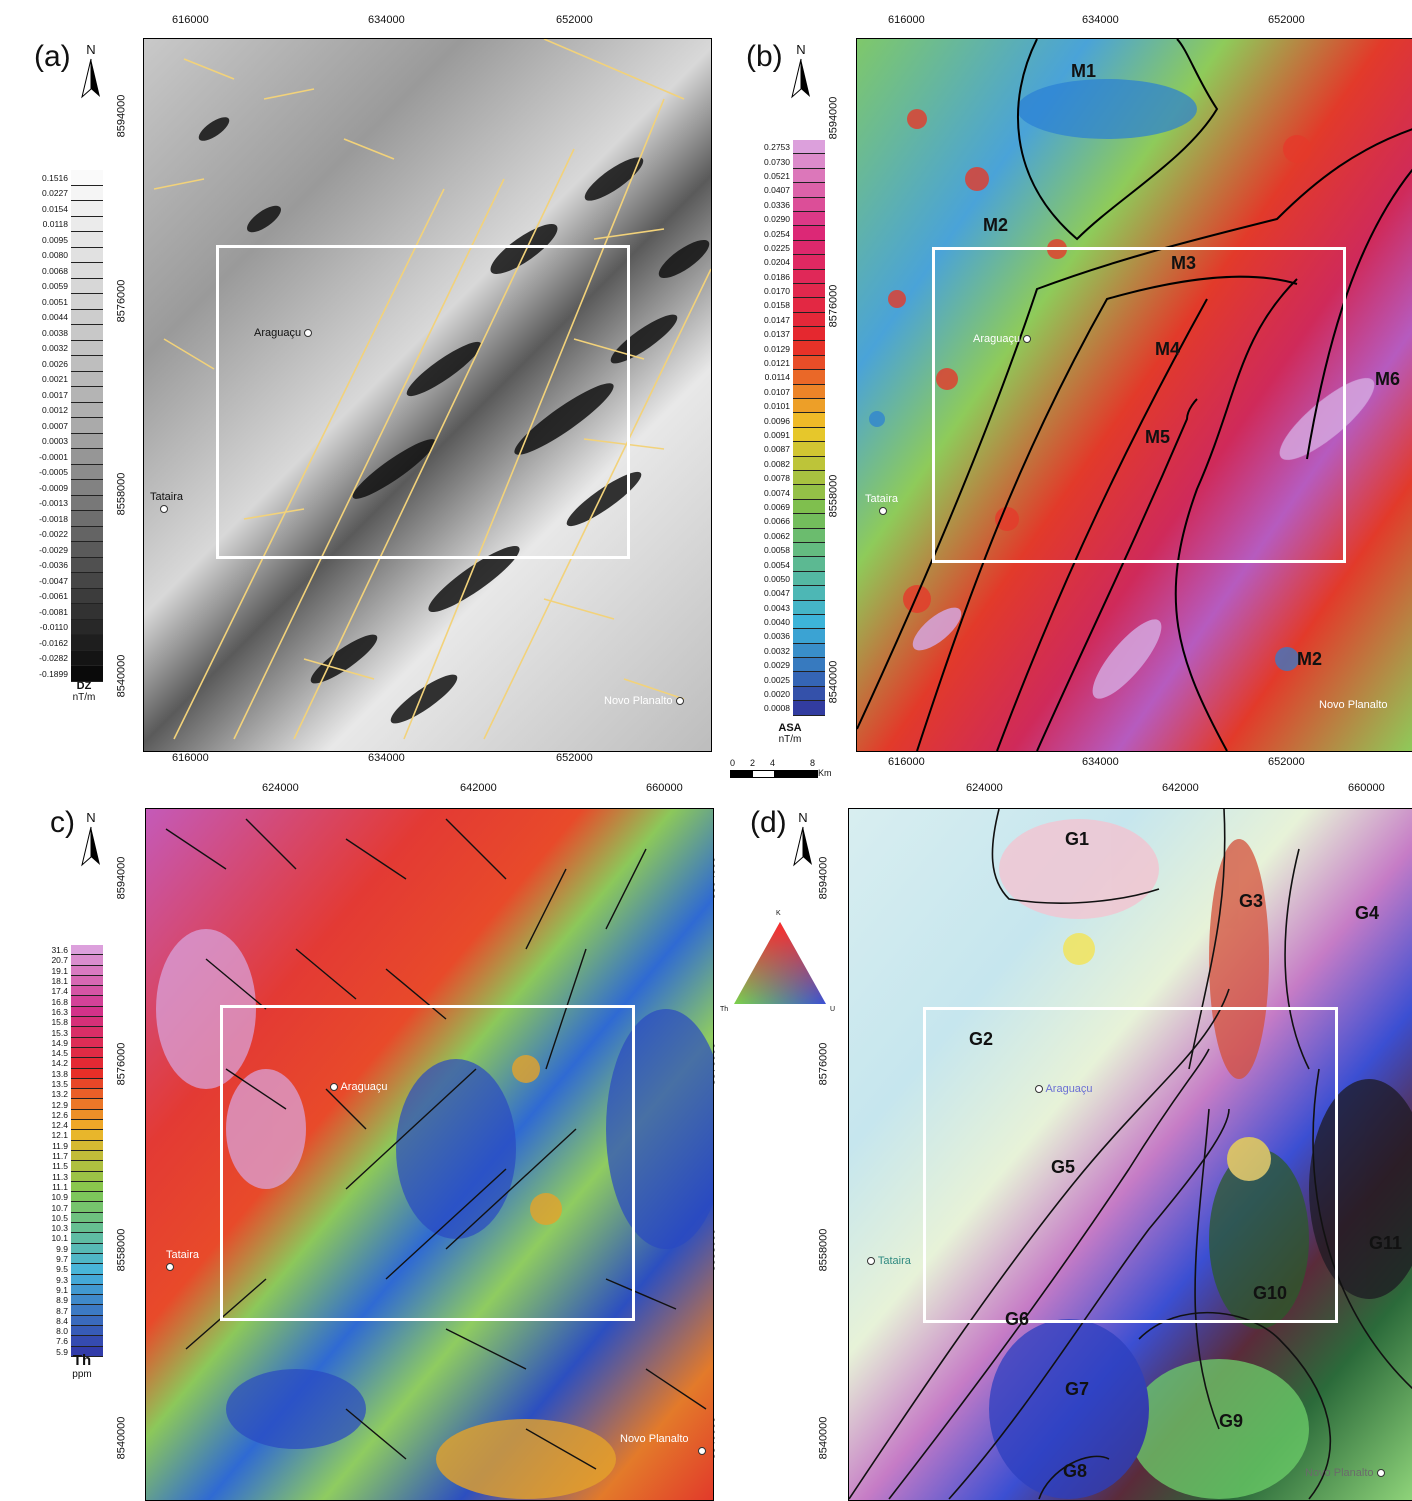 This screenshot has height=1501, width=1412. I want to click on legend-entry: -0.0036, so click(63, 565).